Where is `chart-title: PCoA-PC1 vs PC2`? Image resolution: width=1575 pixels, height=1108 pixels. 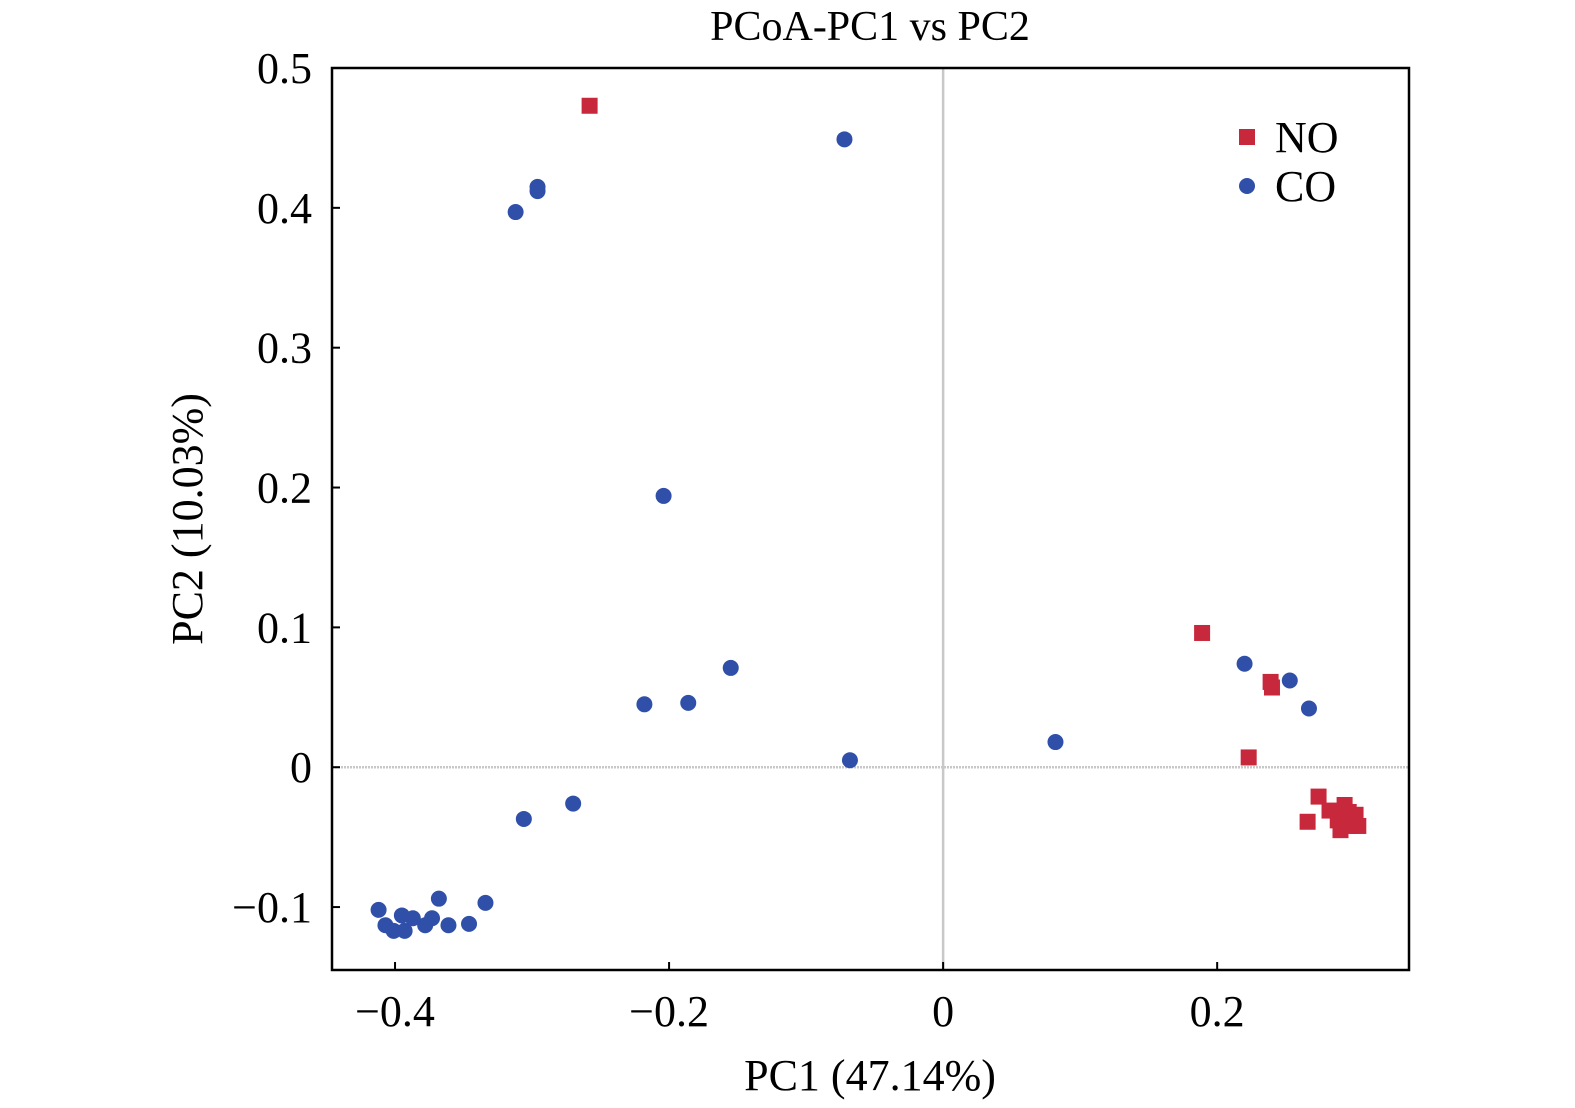 chart-title: PCoA-PC1 vs PC2 is located at coordinates (870, 27).